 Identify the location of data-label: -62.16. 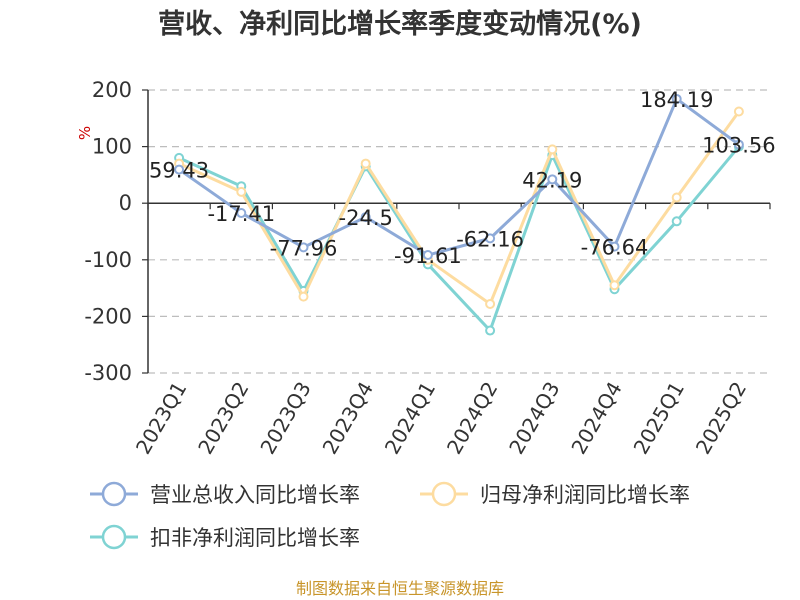
(490, 239).